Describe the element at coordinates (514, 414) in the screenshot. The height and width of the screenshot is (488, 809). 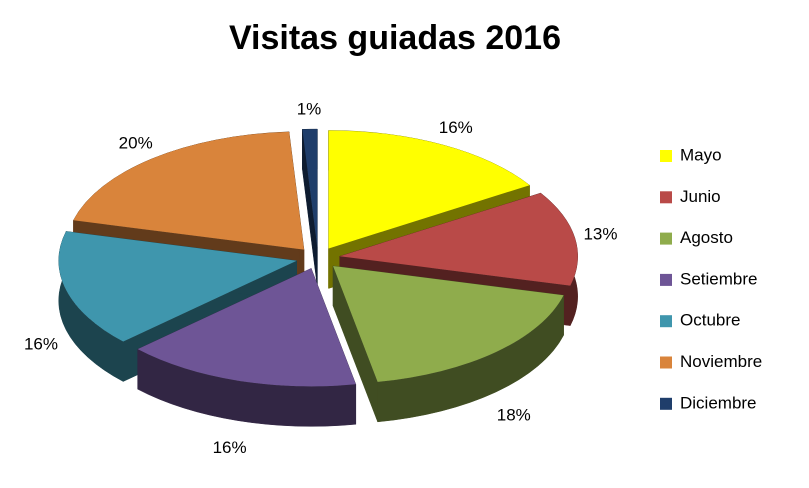
I see `data-label: 18%` at that location.